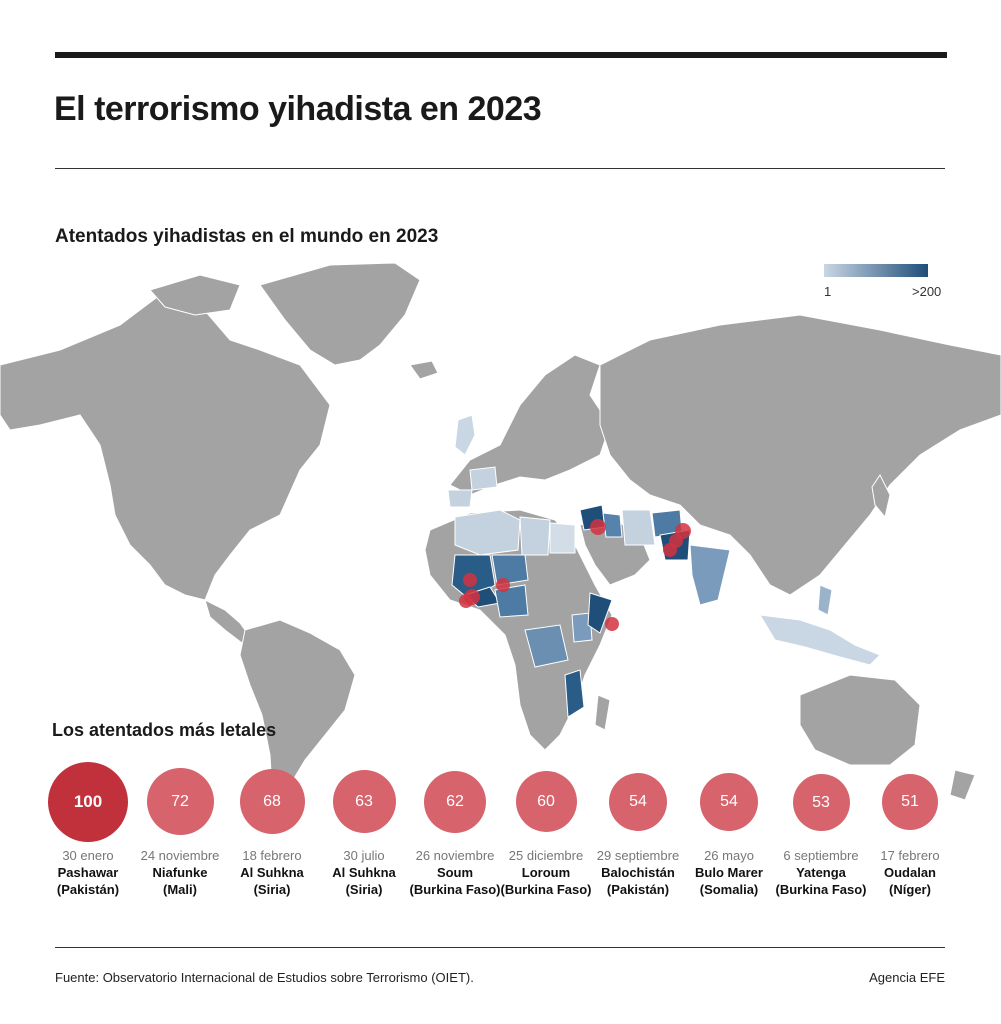 Image resolution: width=1001 pixels, height=1024 pixels. I want to click on attack-item: 54 29 septiembre Balochistán (Pakistán), so click(638, 830).